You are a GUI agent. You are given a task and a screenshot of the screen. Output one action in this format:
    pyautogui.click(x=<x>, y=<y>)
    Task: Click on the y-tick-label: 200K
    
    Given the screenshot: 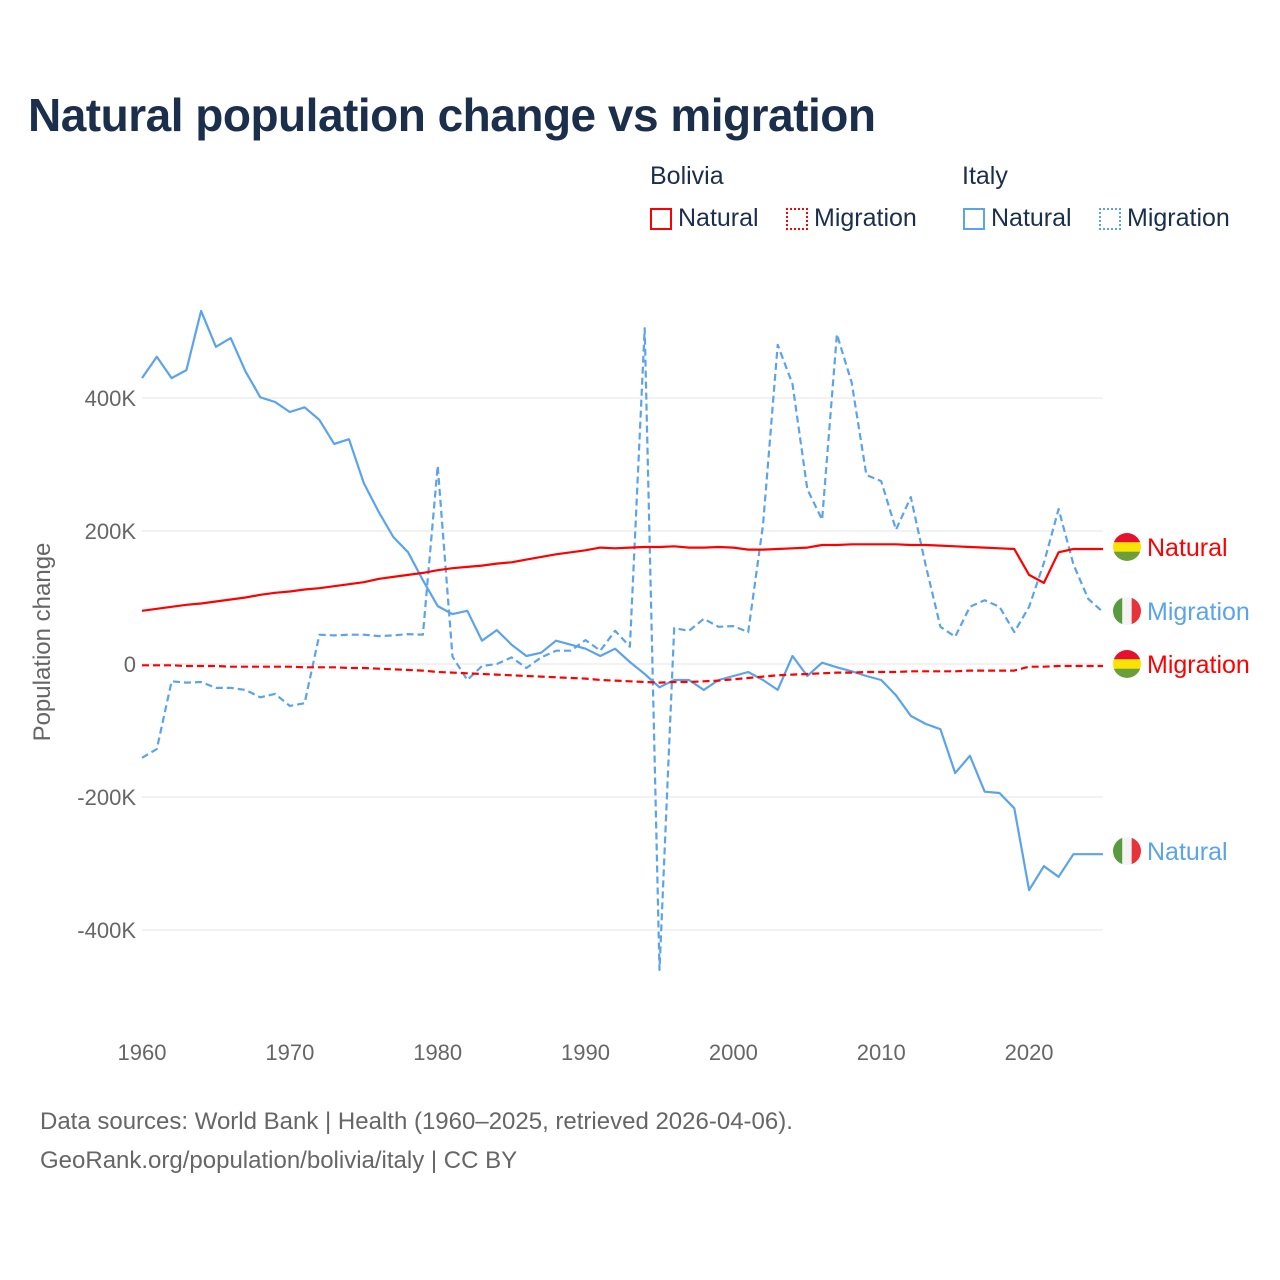 What is the action you would take?
    pyautogui.click(x=111, y=531)
    